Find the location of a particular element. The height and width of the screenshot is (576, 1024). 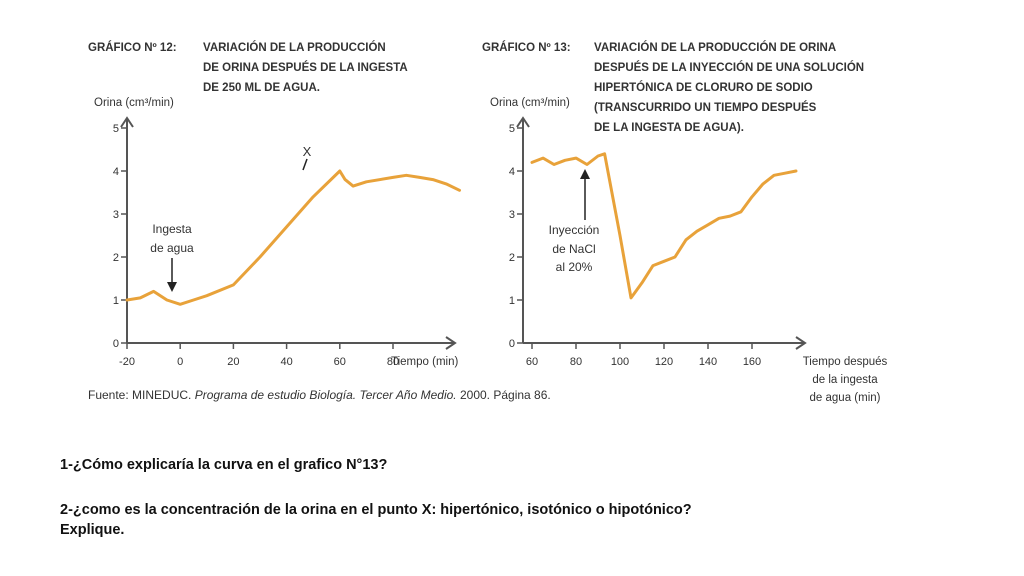

c13-y-axis-arrow is located at coordinates (523, 122).